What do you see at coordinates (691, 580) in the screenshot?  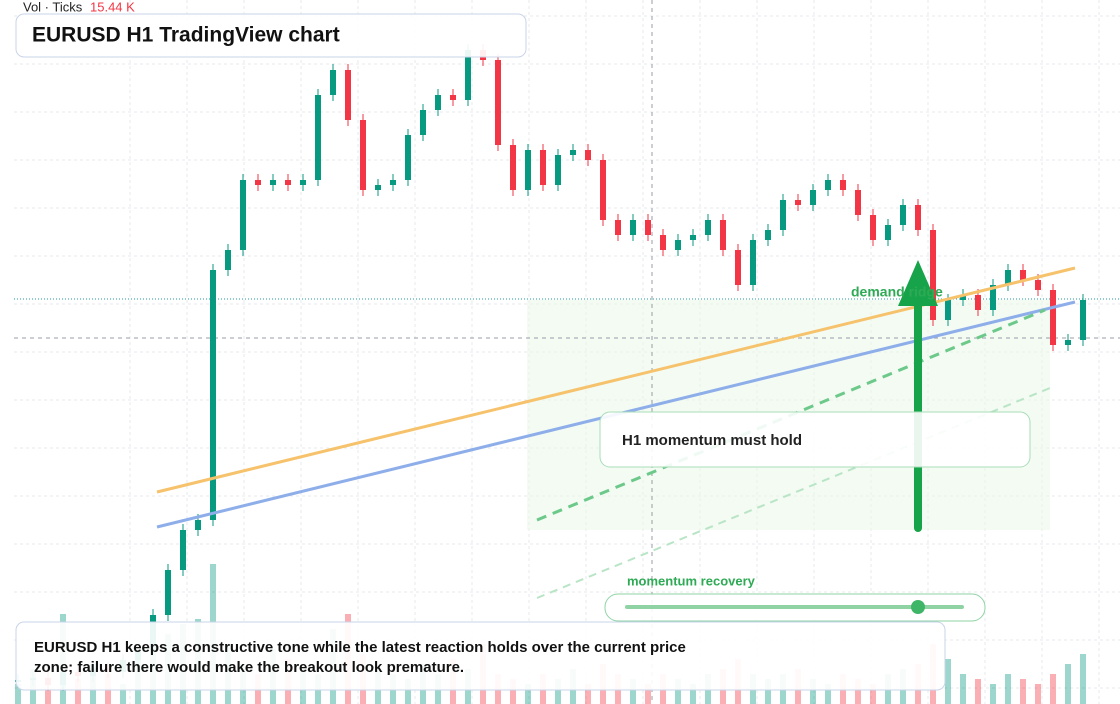 I see `slider-label: momentum recovery` at bounding box center [691, 580].